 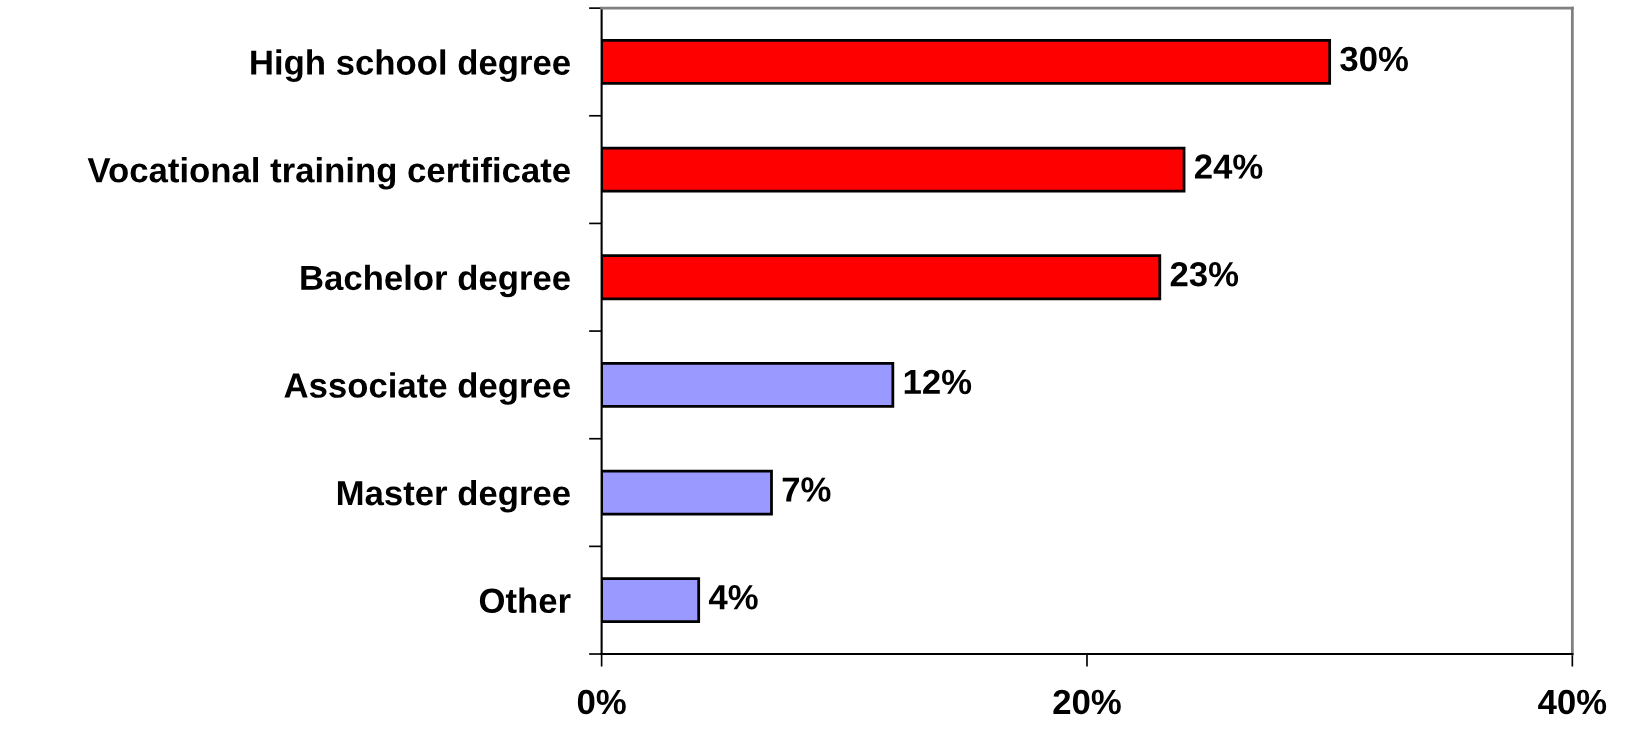 What do you see at coordinates (938, 382) in the screenshot?
I see `data-label: 12%` at bounding box center [938, 382].